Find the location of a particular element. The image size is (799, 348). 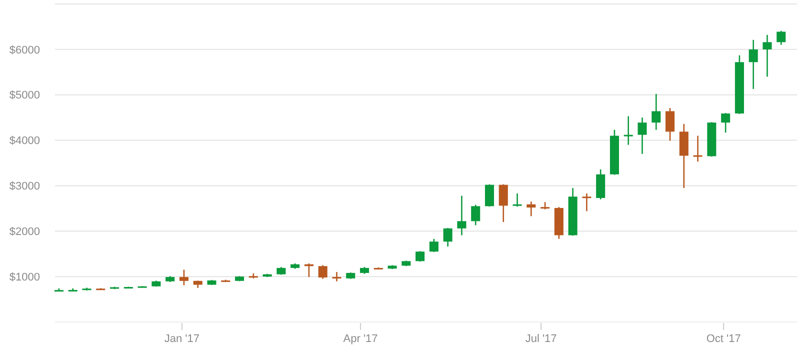

y-tick-label: $5000 is located at coordinates (24, 96).